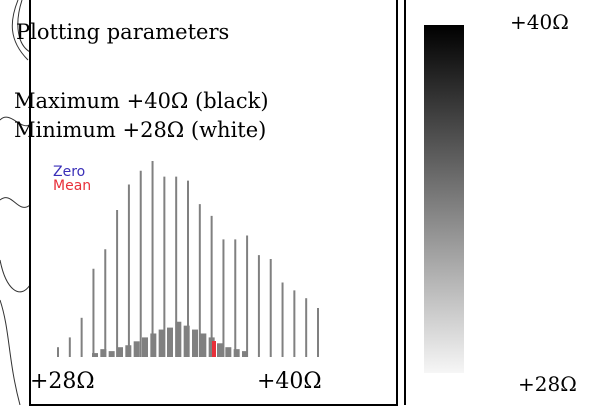 Image resolution: width=604 pixels, height=406 pixels. What do you see at coordinates (72, 186) in the screenshot?
I see `legend-mean: Mean` at bounding box center [72, 186].